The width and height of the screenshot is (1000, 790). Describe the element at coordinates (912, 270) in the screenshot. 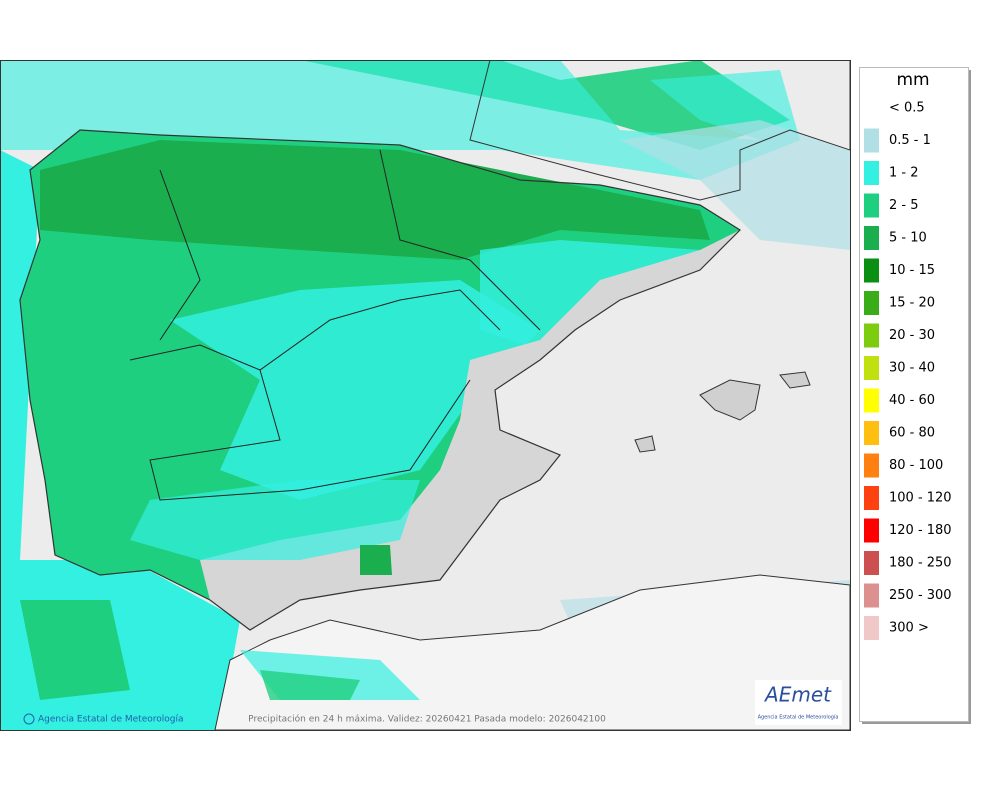

I see `legend-label: 10 - 15` at that location.